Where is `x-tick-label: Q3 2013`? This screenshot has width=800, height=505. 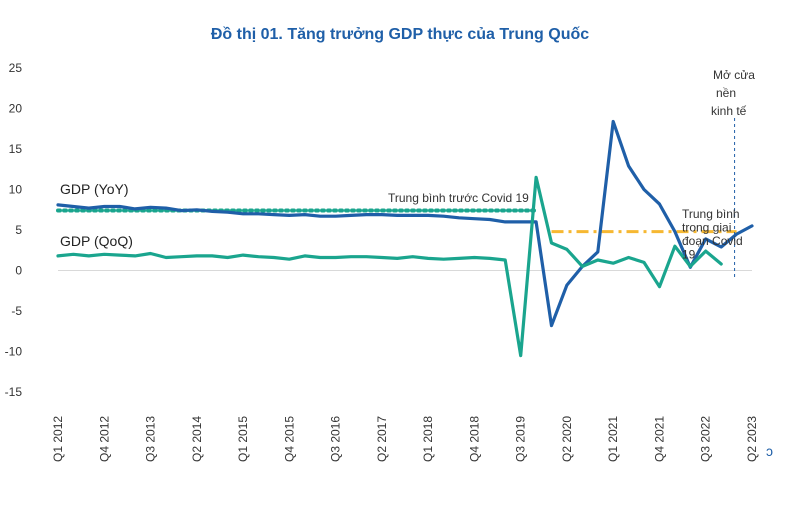
x-tick-label: Q3 2013 is located at coordinates (151, 439).